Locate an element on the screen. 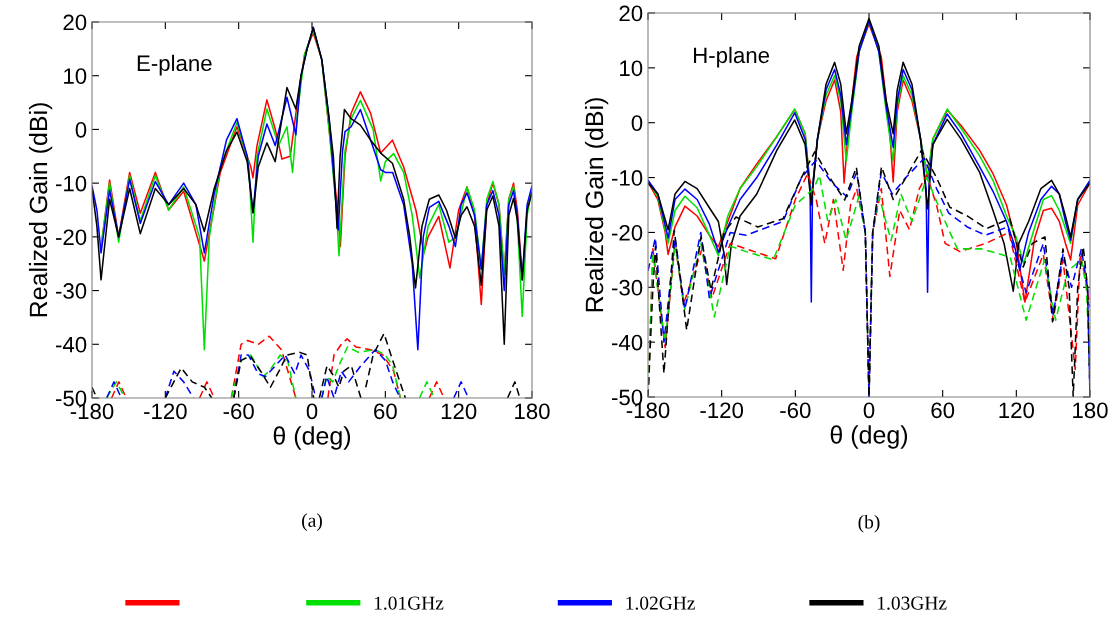 The image size is (1120, 644). text: (b) is located at coordinates (869, 523).